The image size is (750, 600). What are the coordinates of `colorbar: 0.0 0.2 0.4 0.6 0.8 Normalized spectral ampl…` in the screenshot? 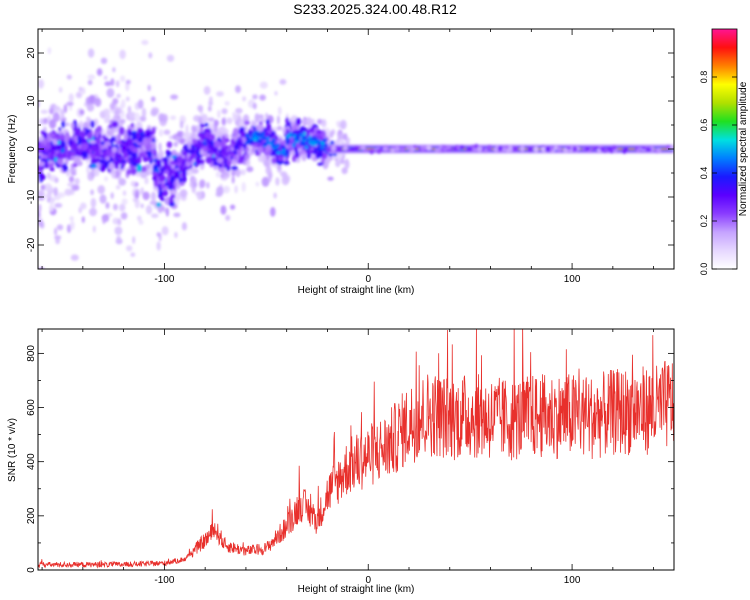 It's located at (724, 151).